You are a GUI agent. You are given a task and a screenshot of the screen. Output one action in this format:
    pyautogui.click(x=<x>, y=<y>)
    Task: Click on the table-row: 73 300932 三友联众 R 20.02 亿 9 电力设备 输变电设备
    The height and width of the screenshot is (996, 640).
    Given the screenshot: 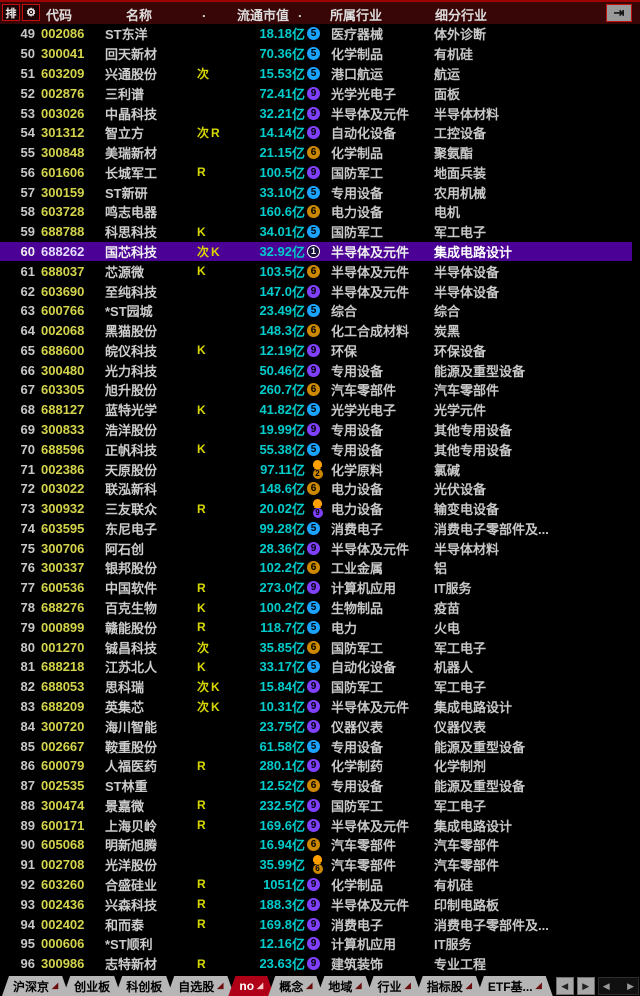 What is the action you would take?
    pyautogui.click(x=316, y=509)
    